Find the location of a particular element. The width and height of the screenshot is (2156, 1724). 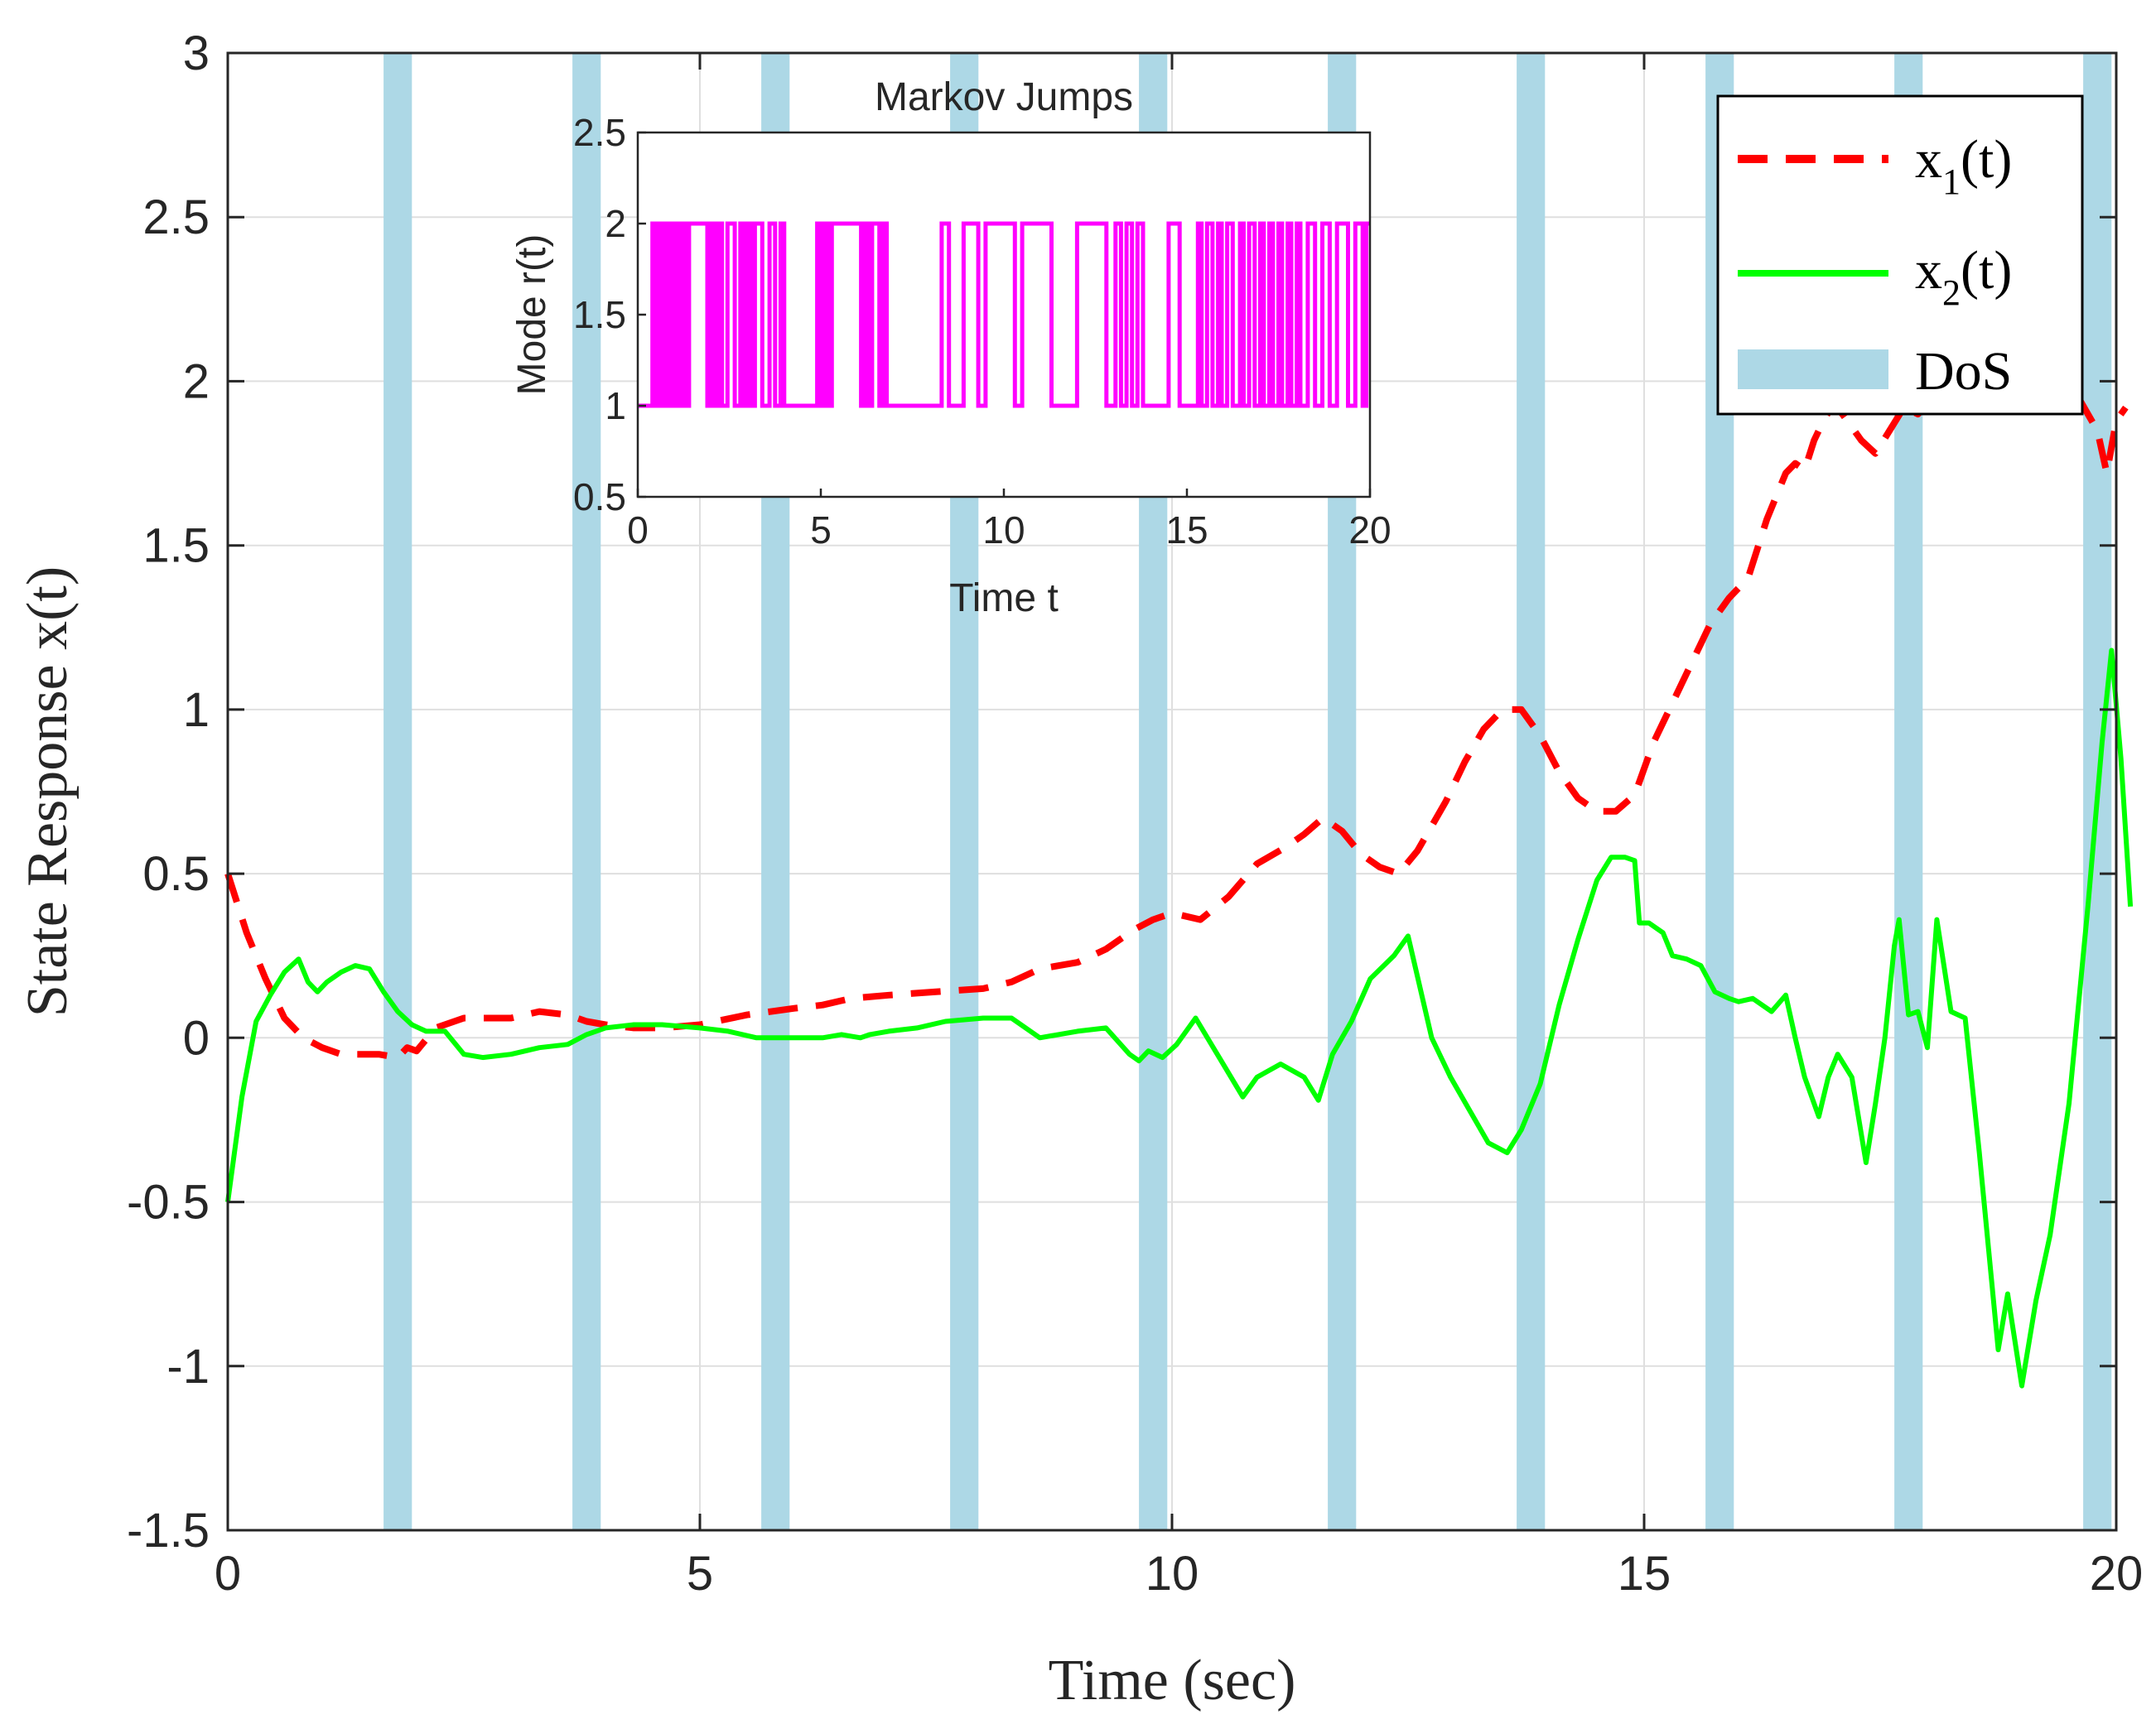

main-x-tick-label-3: 15 is located at coordinates (1645, 1574).